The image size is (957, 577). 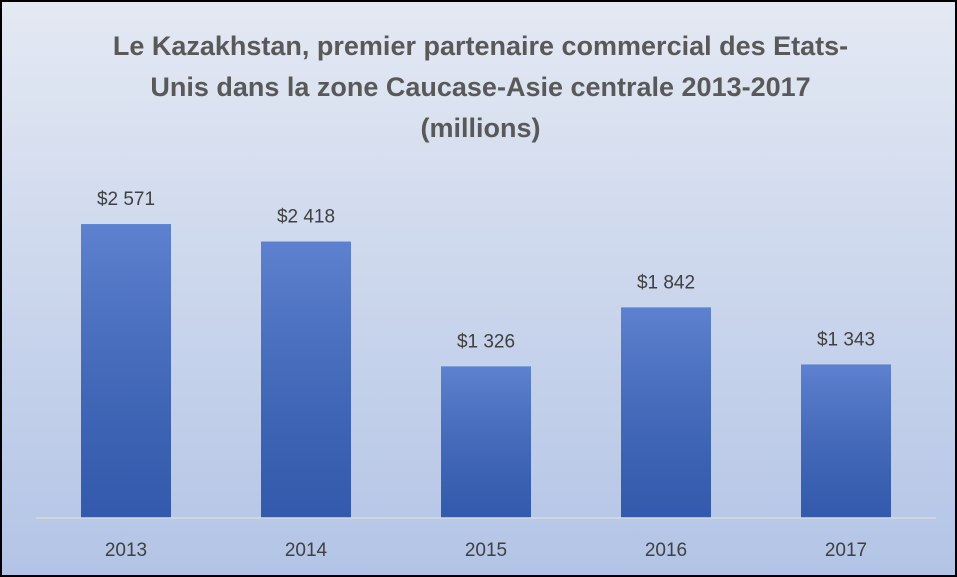 What do you see at coordinates (306, 550) in the screenshot?
I see `x-tick-label: 2014` at bounding box center [306, 550].